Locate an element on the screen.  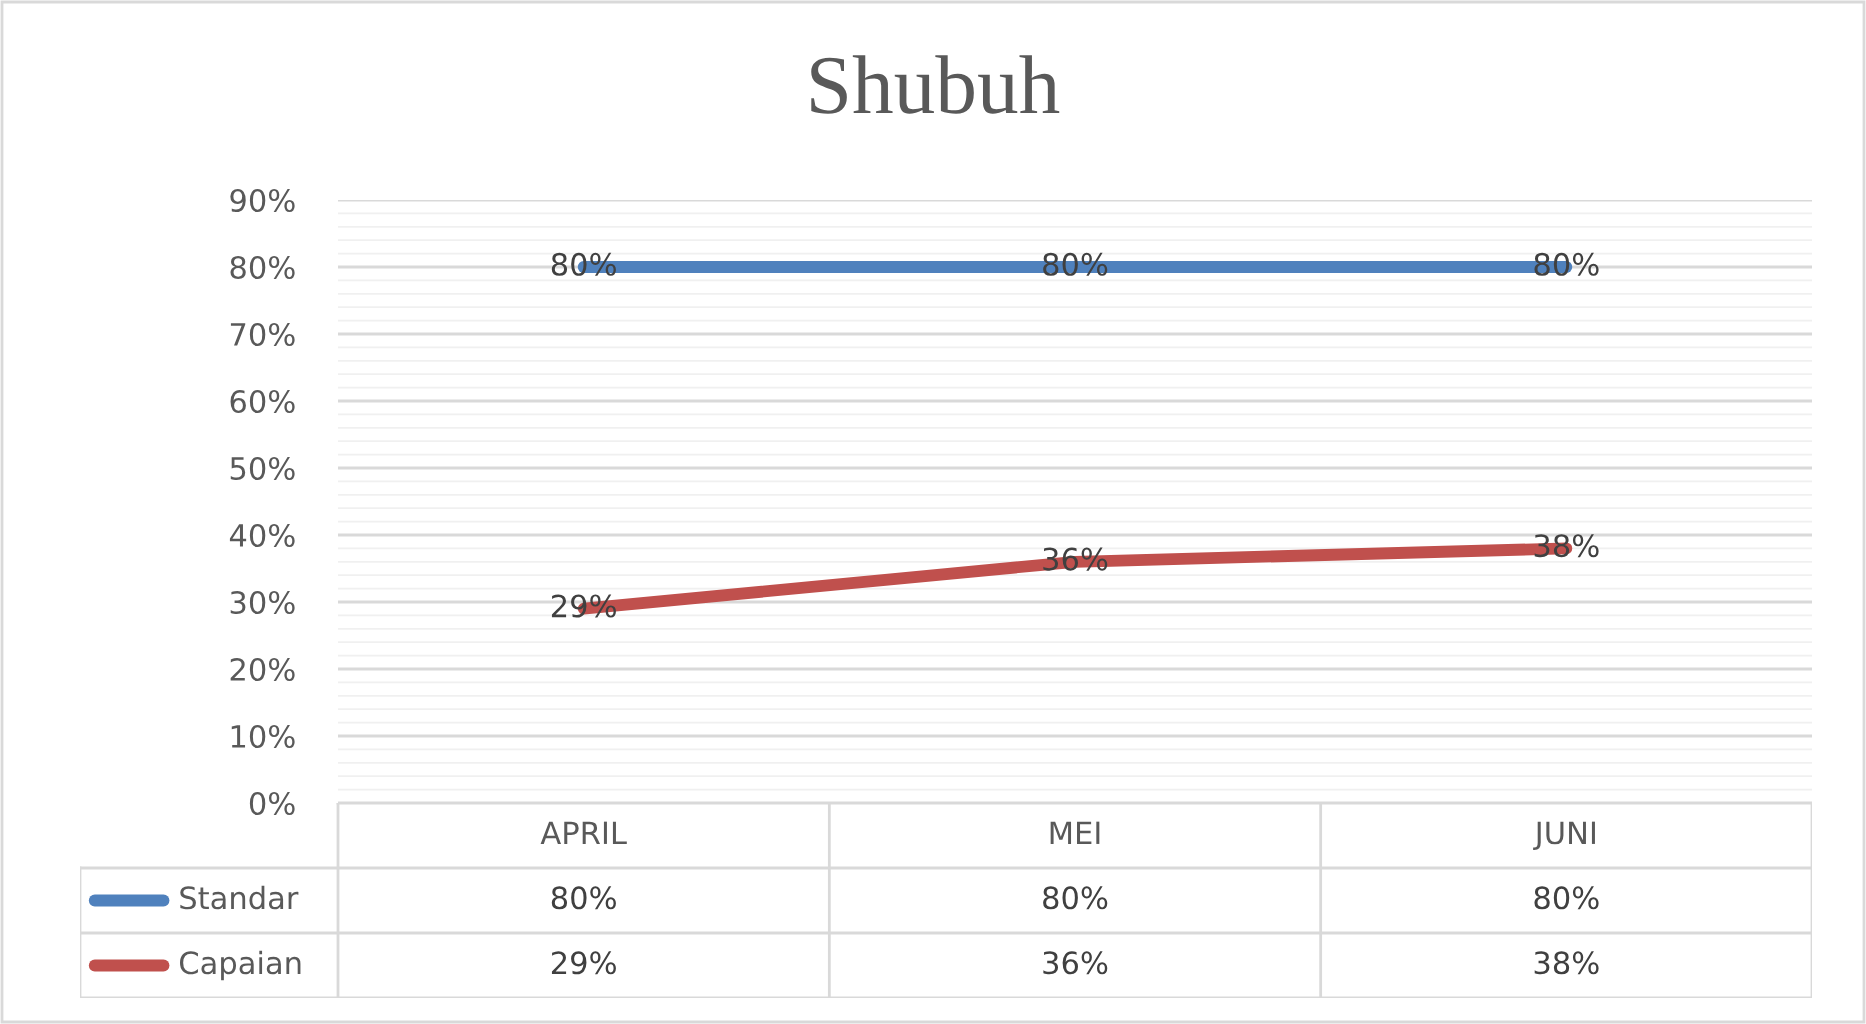
text: 38% is located at coordinates (1566, 546).